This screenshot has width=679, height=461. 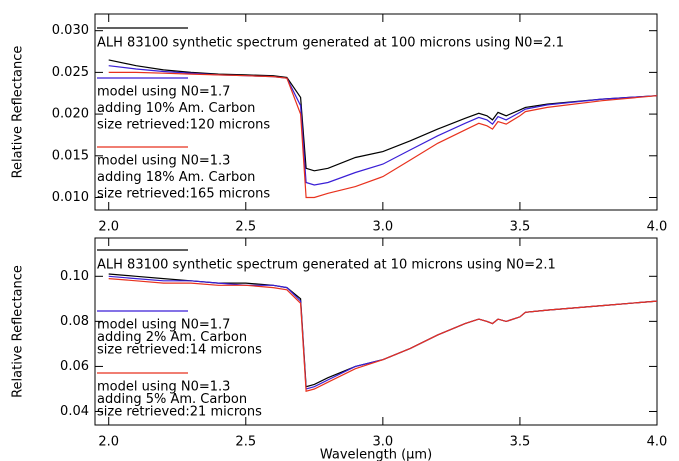 I want to click on x-axis-label: Wavelength (μm), so click(x=376, y=454).